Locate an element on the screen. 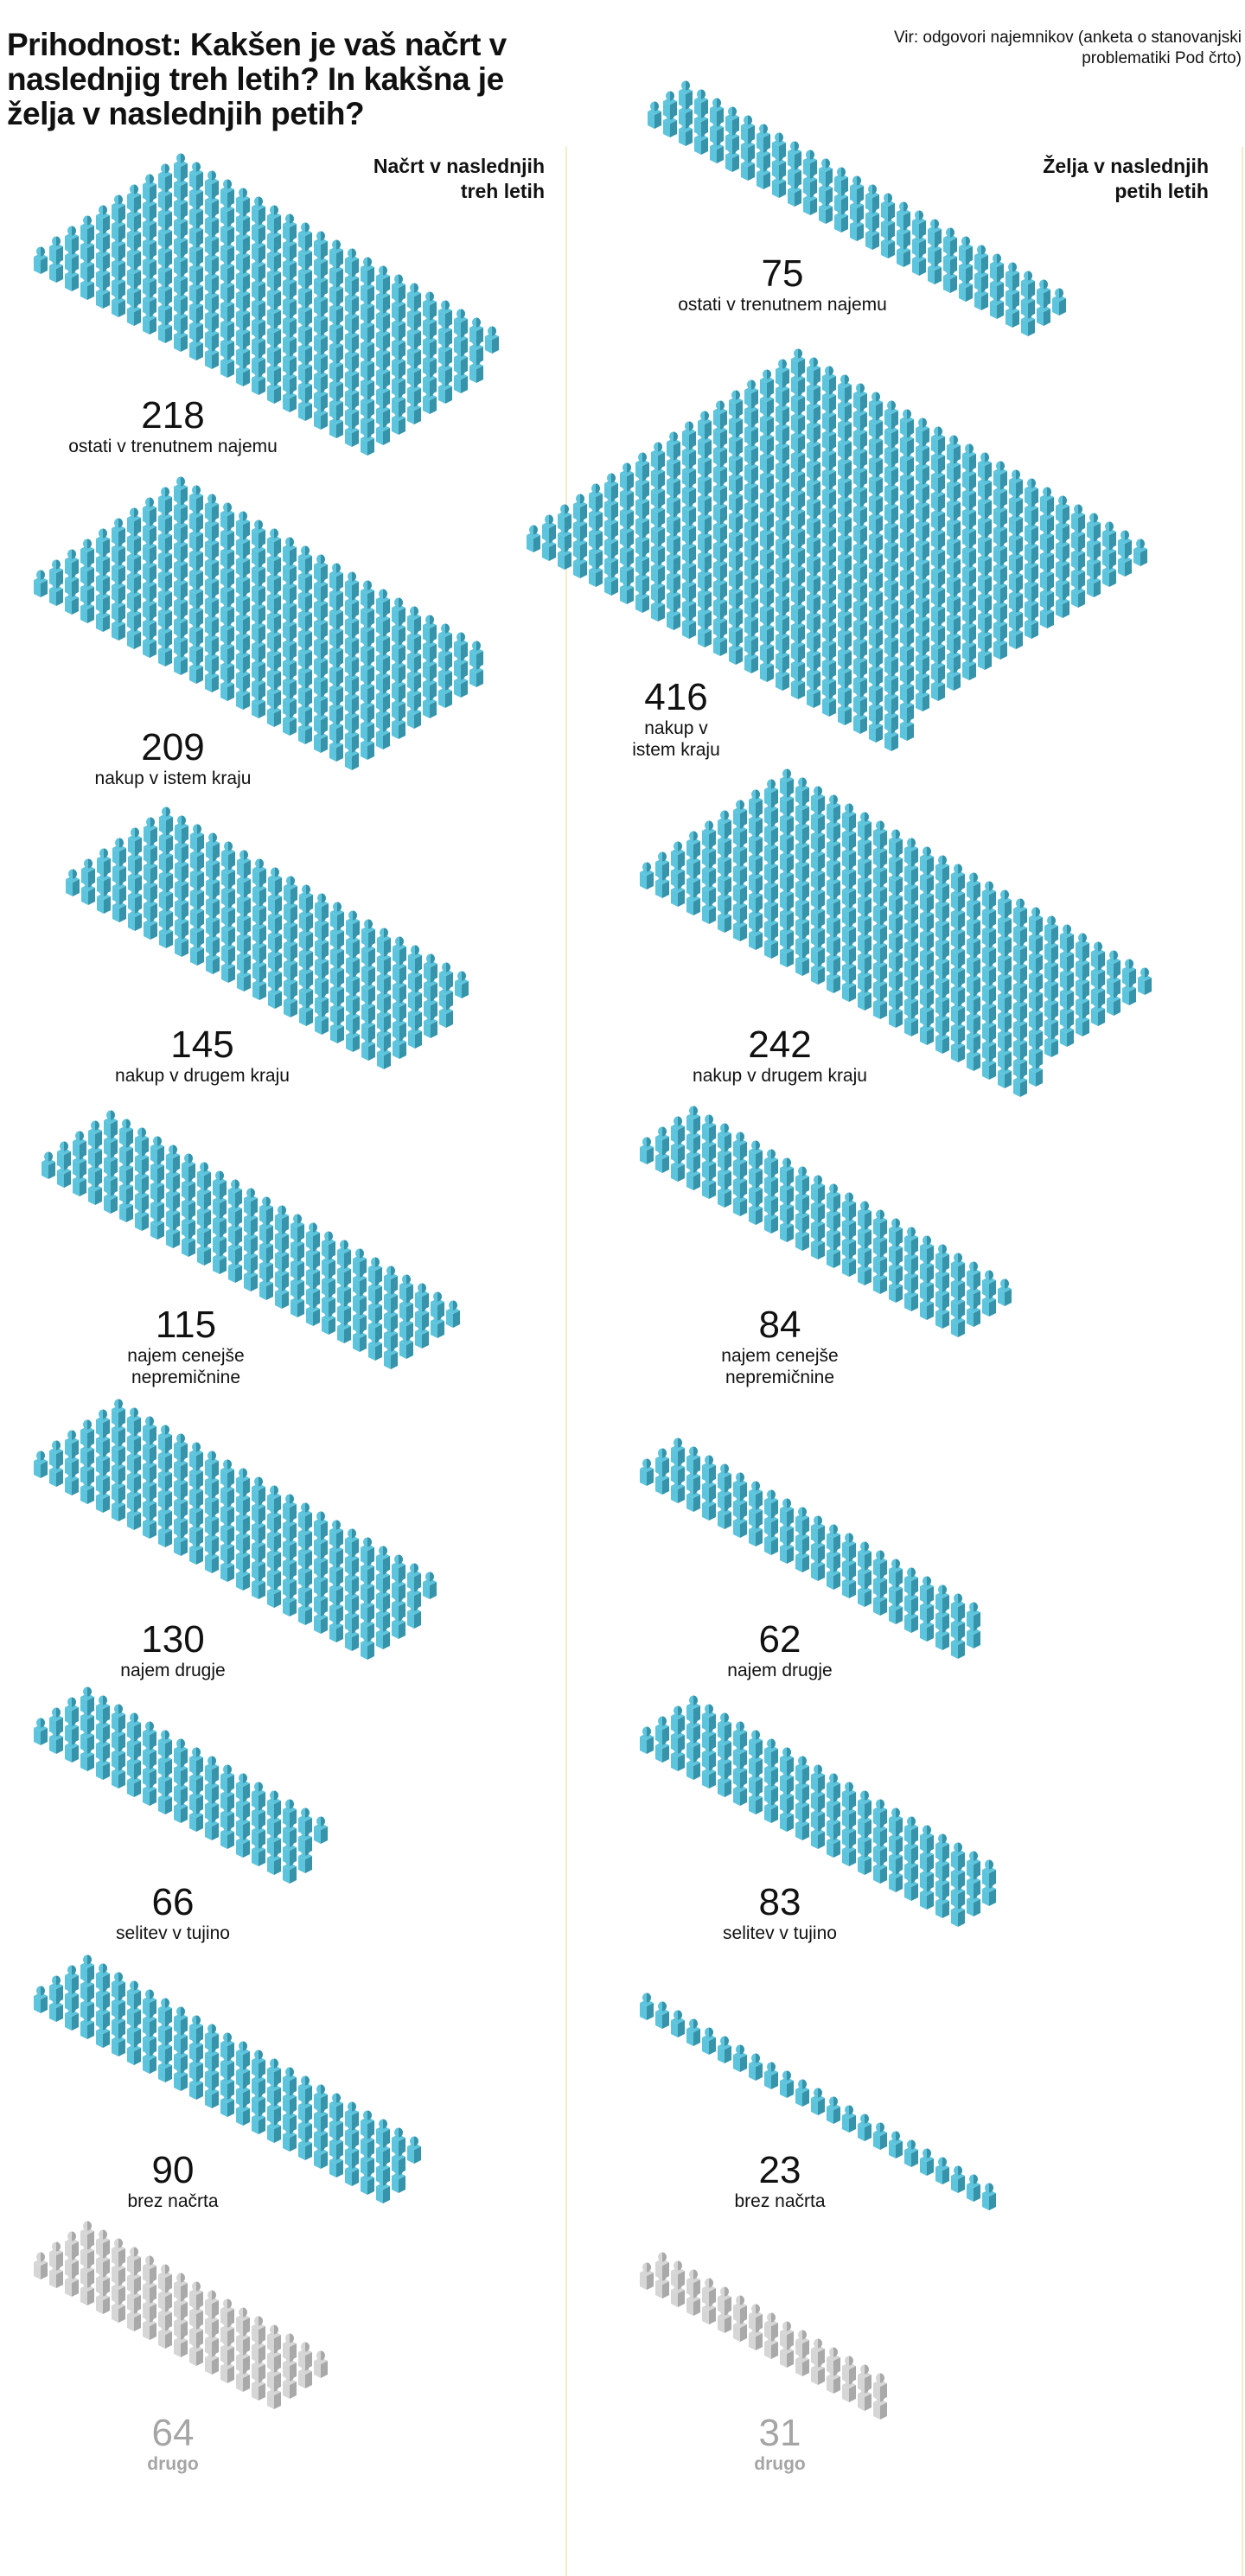  value-label: 66 is located at coordinates (173, 1902).